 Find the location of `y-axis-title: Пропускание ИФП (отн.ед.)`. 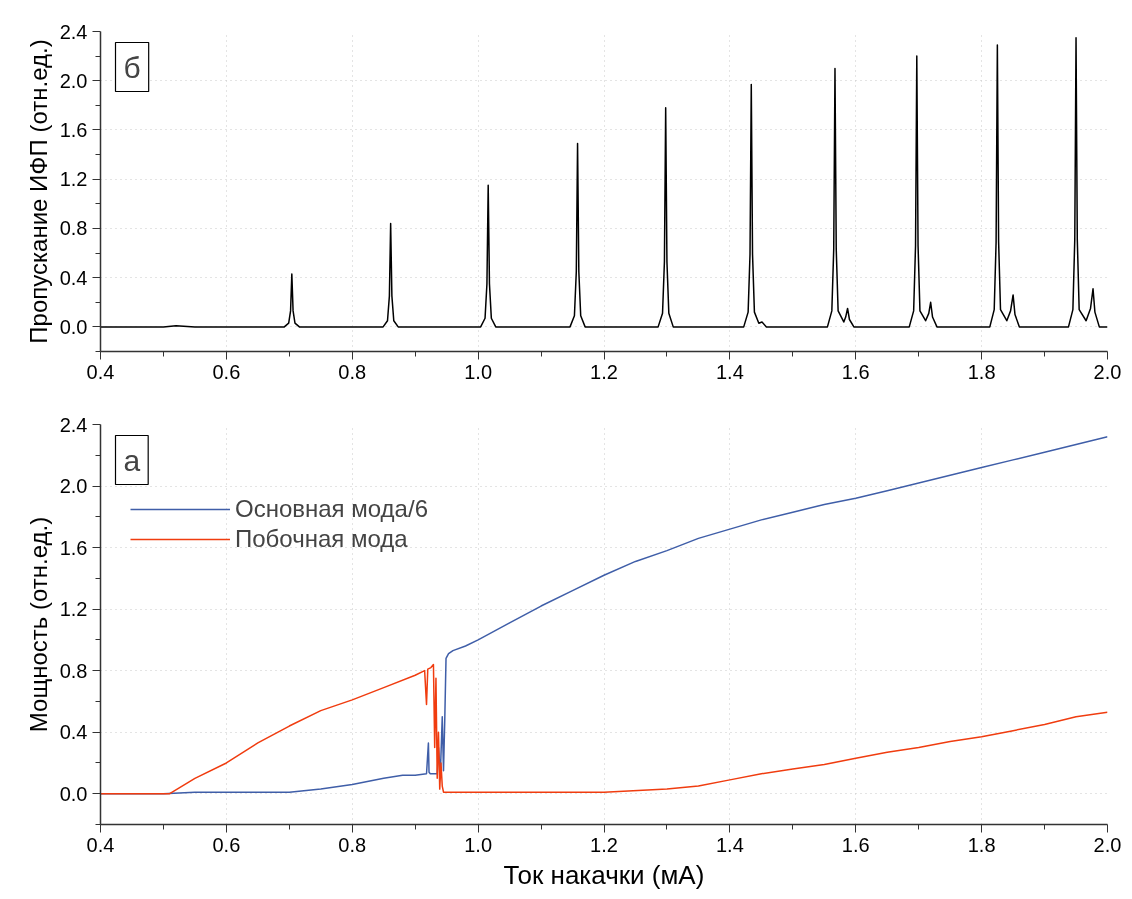

y-axis-title: Пропускание ИФП (отн.ед.) is located at coordinates (38, 191).